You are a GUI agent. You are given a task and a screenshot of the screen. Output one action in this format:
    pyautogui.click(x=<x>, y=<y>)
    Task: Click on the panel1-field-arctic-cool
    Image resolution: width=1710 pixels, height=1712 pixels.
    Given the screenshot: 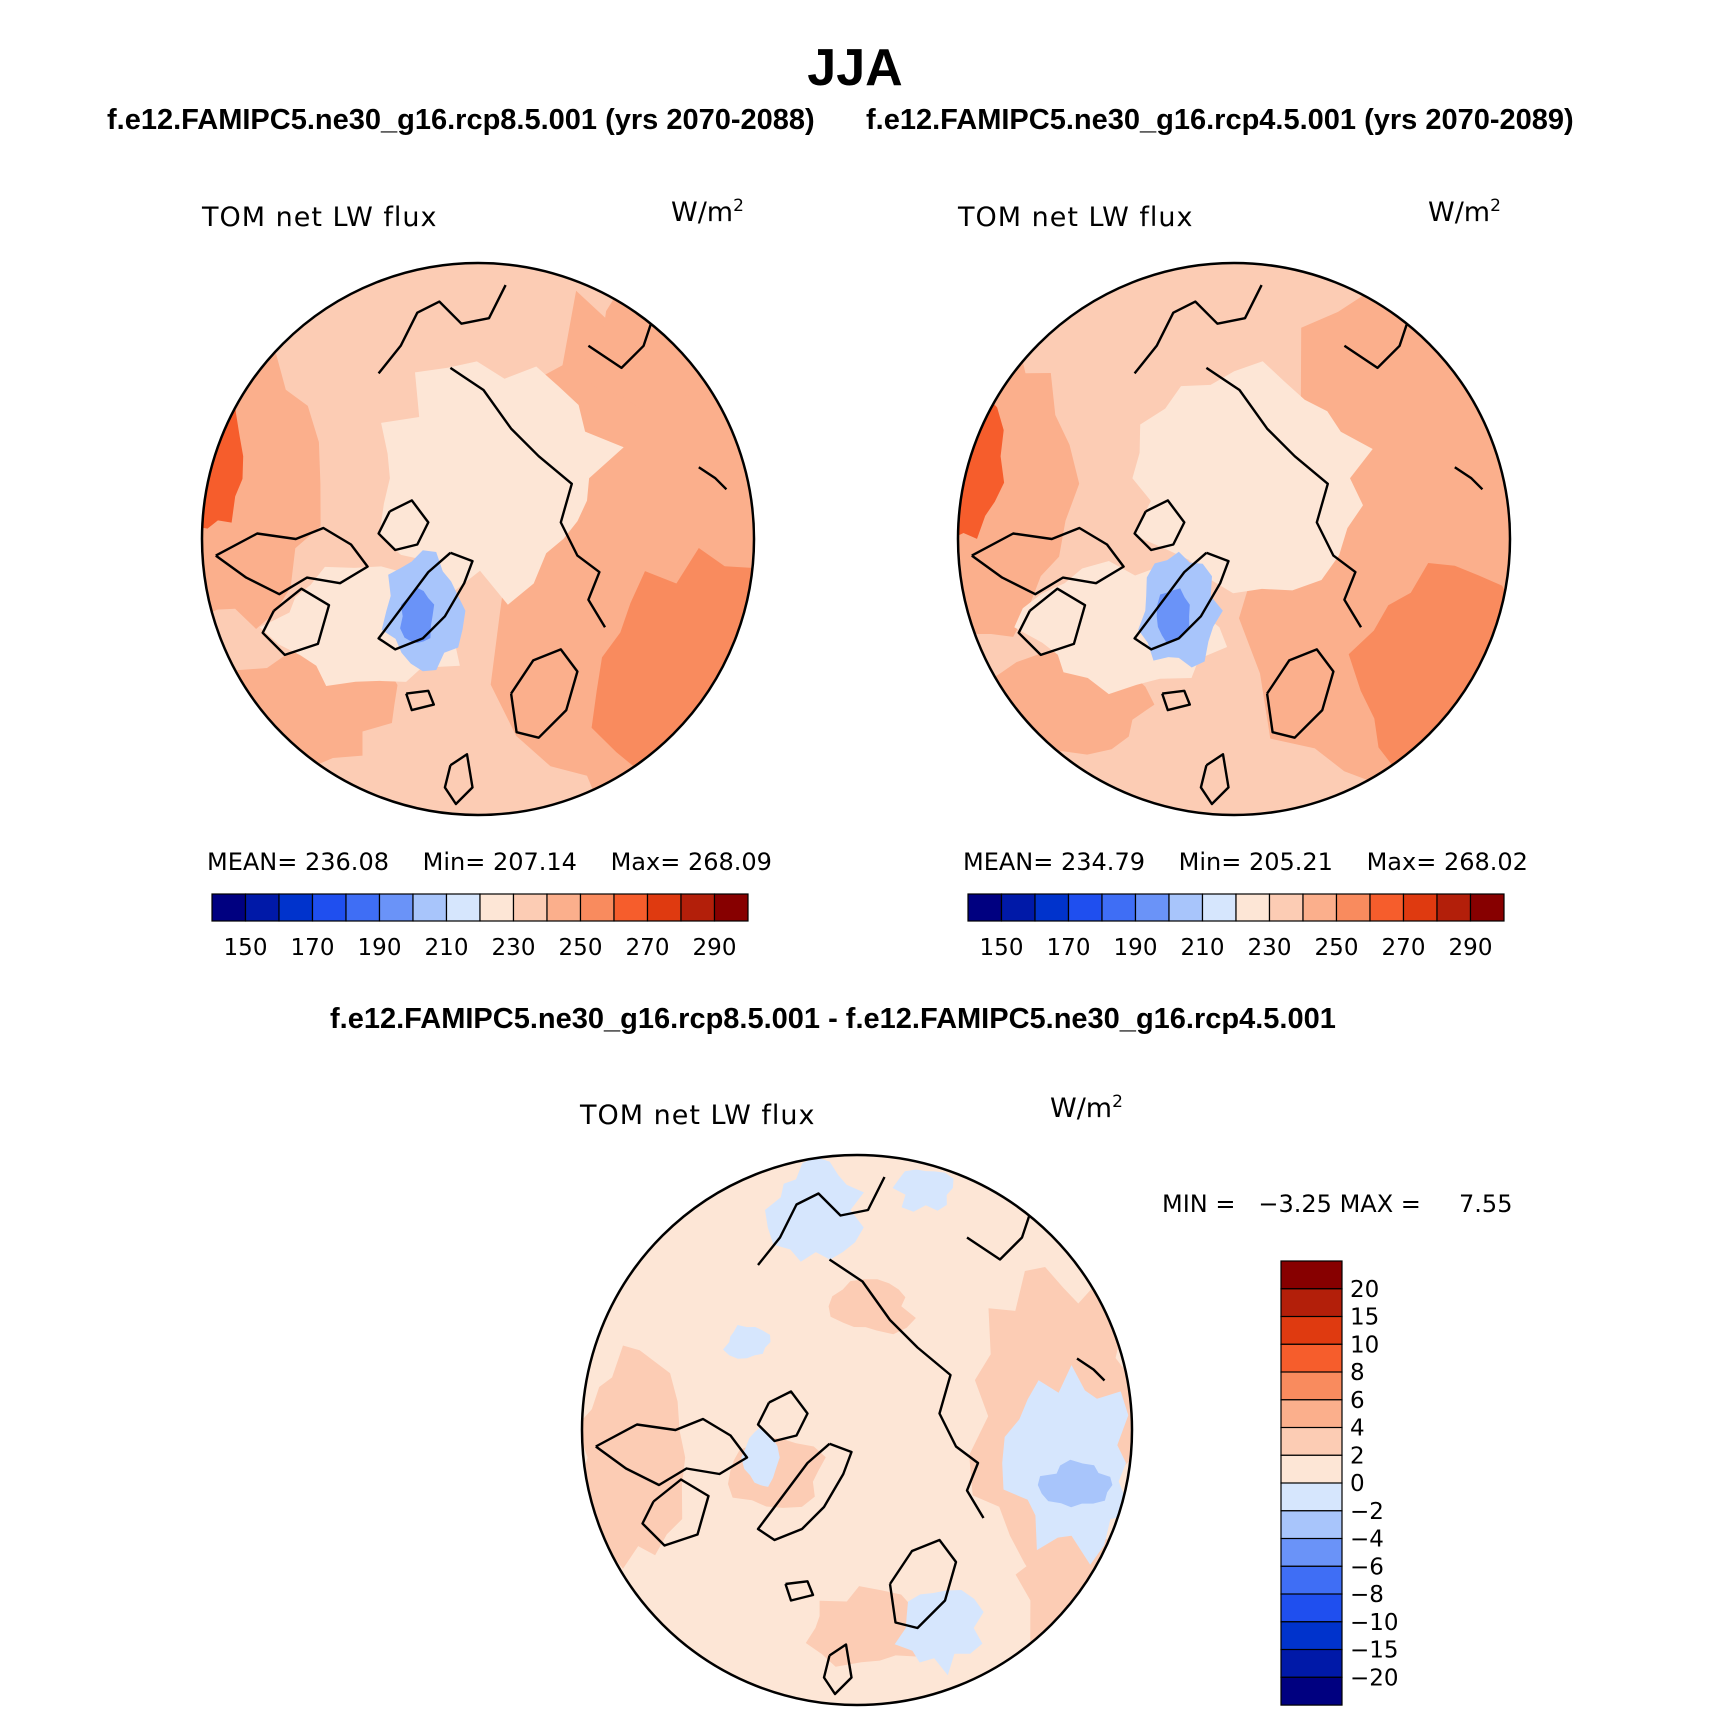 What is the action you would take?
    pyautogui.click(x=501, y=483)
    